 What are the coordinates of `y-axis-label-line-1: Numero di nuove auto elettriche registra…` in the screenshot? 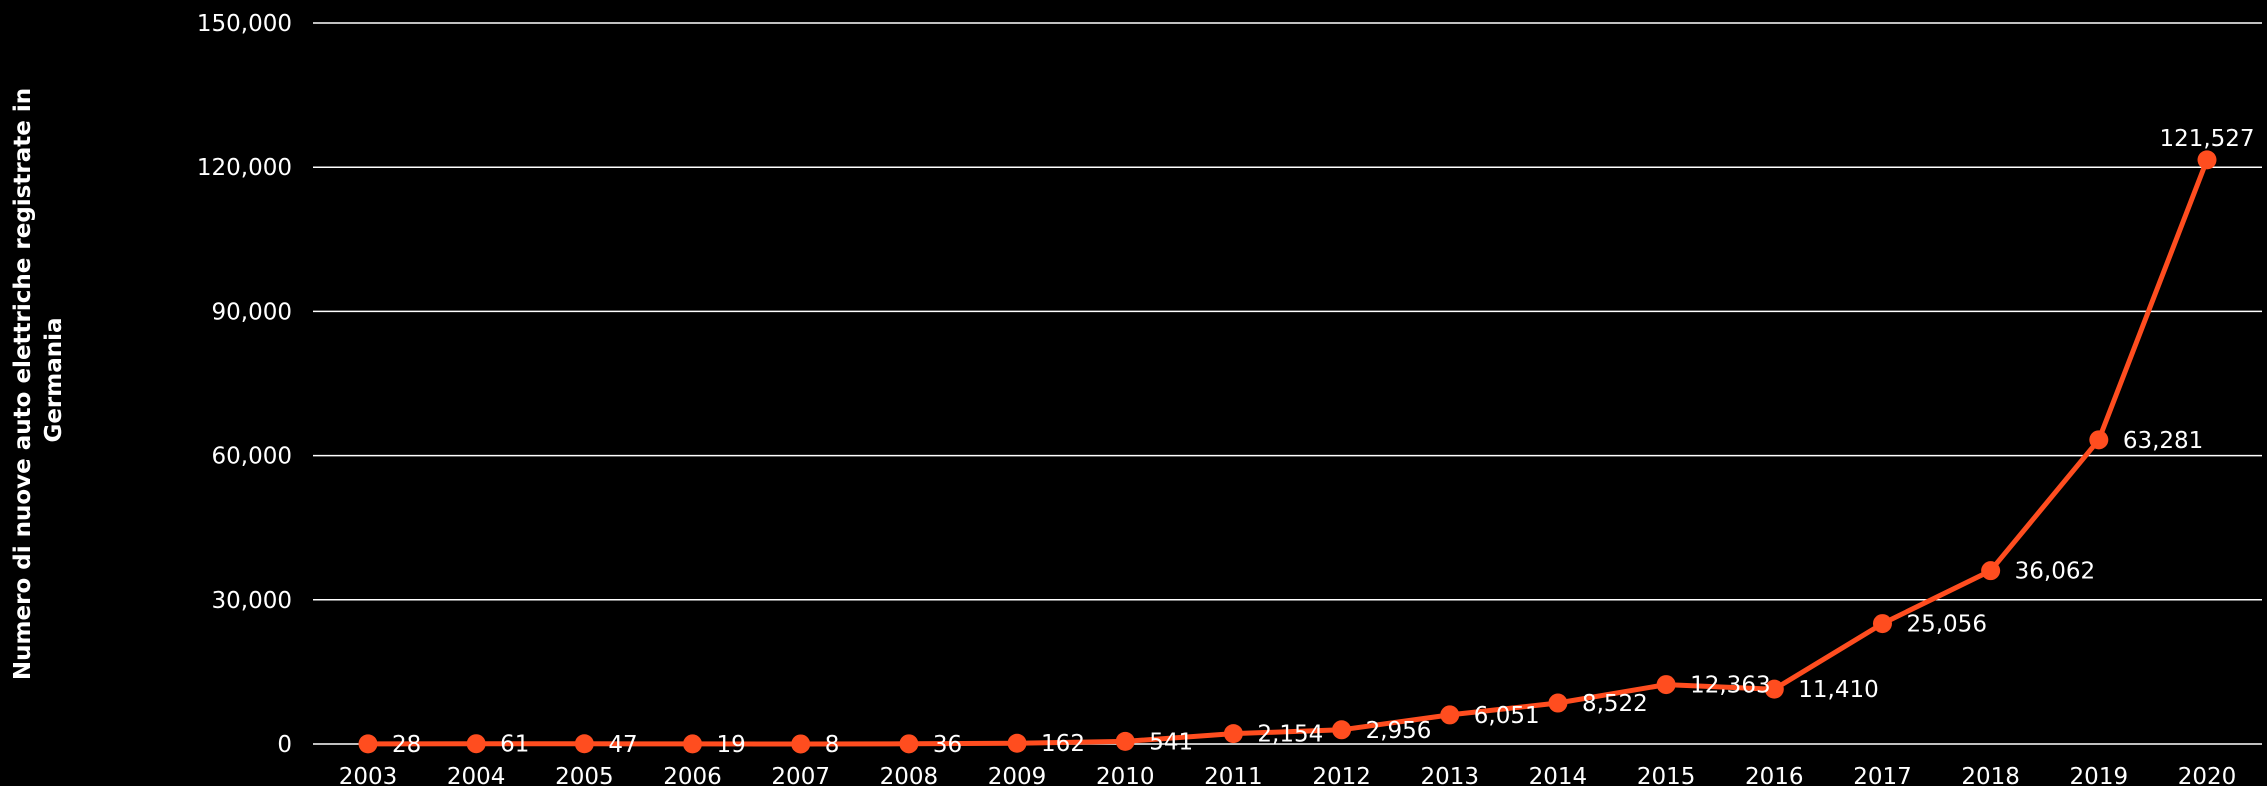 It's located at (23, 384).